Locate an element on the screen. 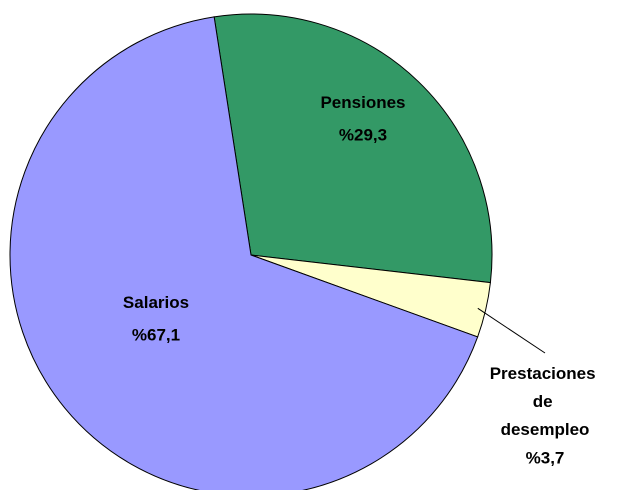  slice-value-label: %3,7 is located at coordinates (545, 457).